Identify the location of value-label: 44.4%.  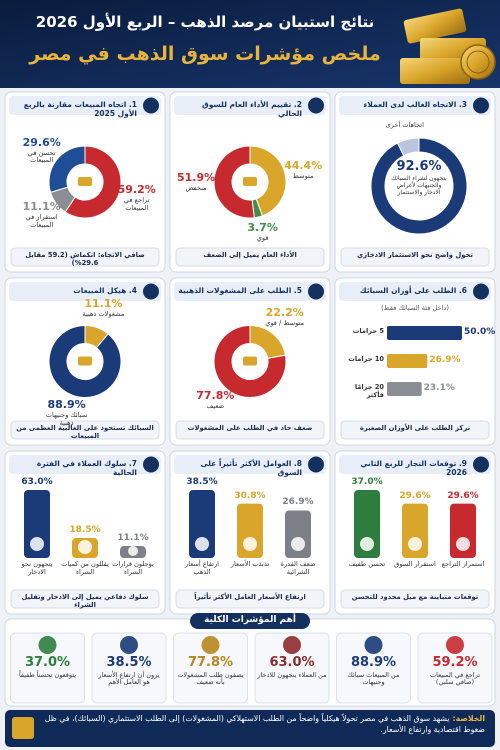
(303, 165).